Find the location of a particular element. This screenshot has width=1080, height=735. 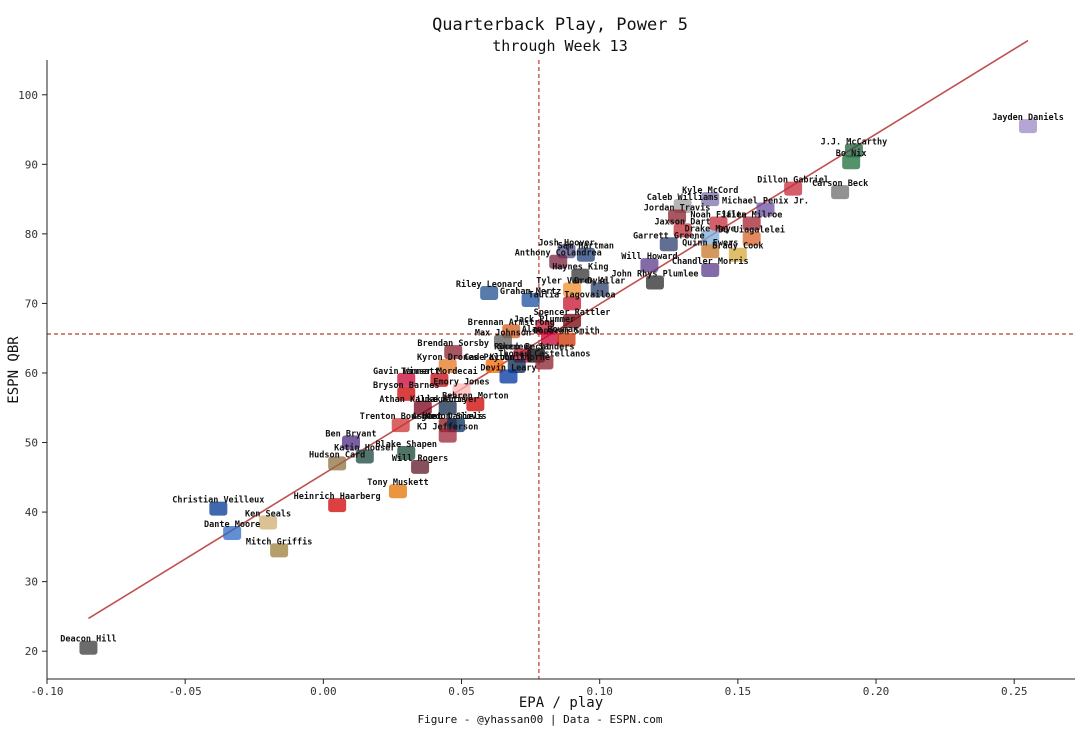

point-label-drew-allar: Drew Allar is located at coordinates (599, 282).